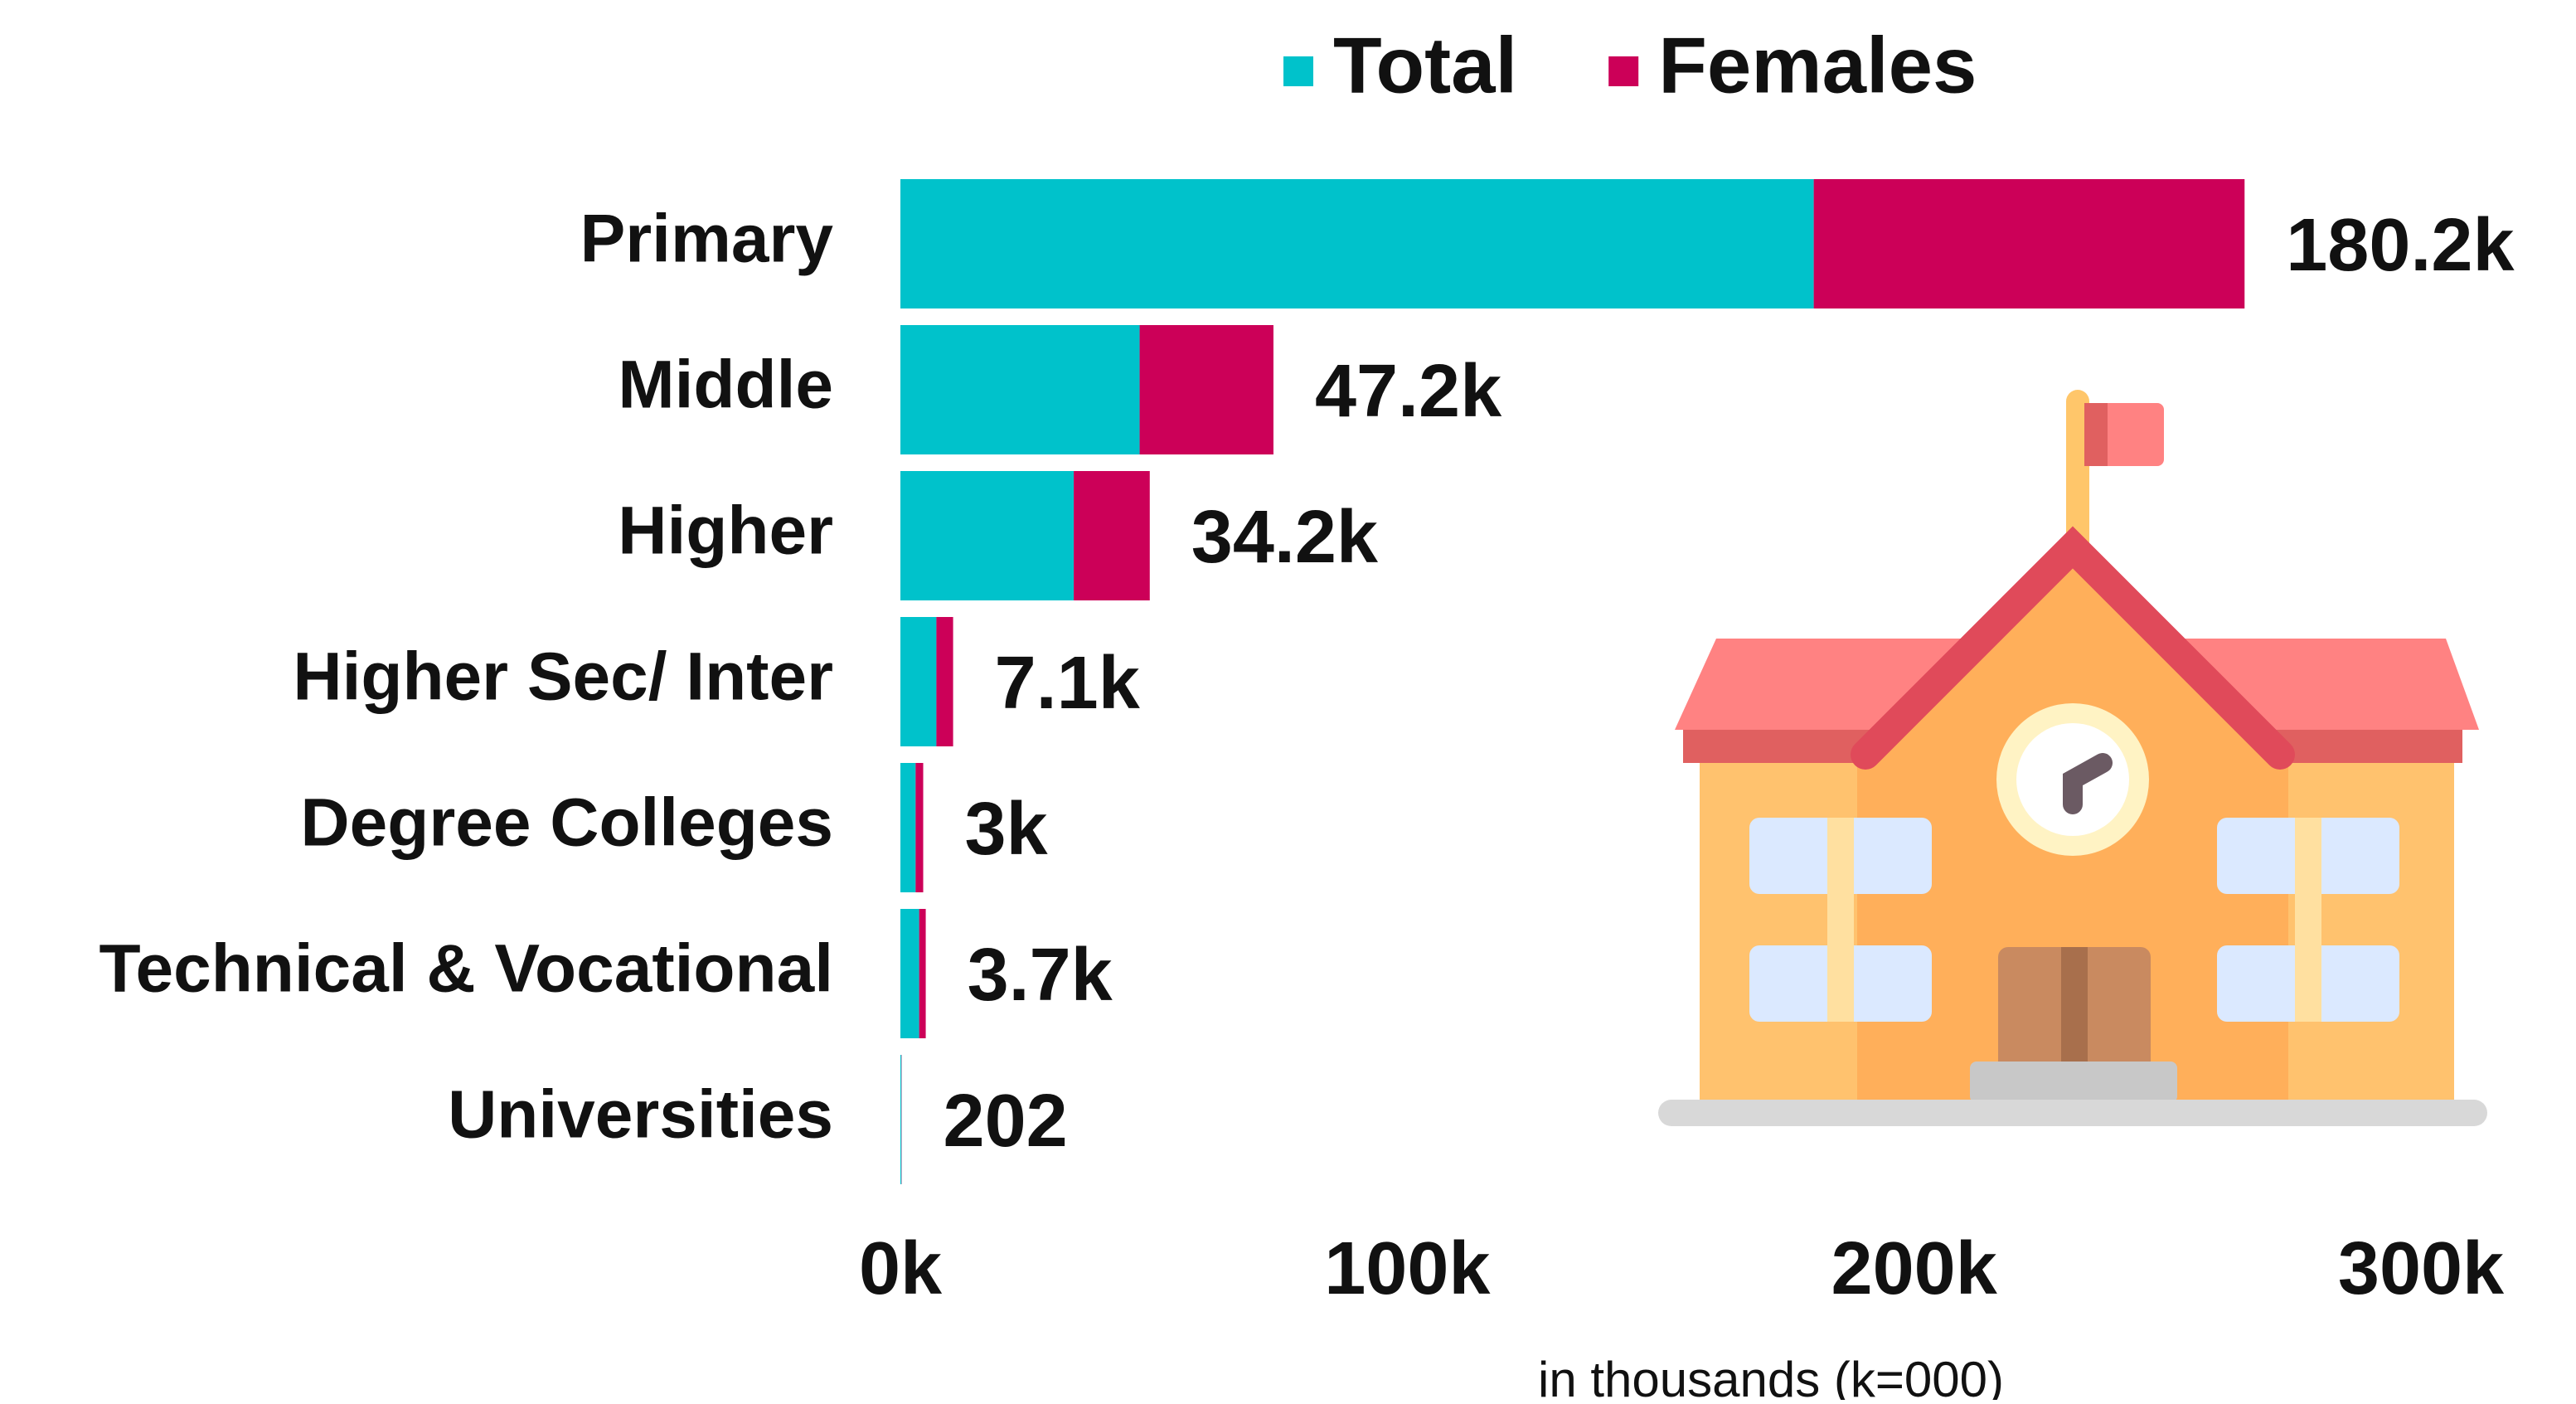 The width and height of the screenshot is (2576, 1404). Describe the element at coordinates (1007, 829) in the screenshot. I see `value-label: 3k` at that location.